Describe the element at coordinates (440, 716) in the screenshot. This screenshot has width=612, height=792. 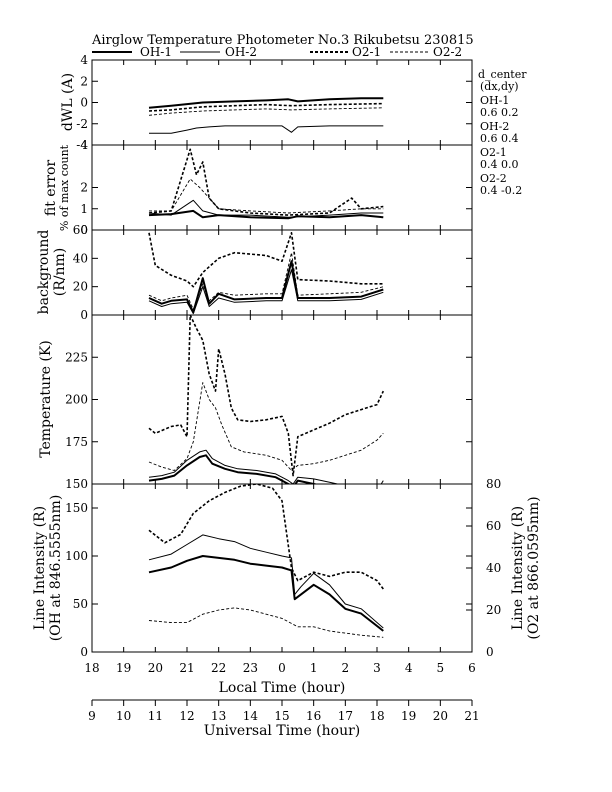
I see `x-universal-tick-label: 20` at that location.